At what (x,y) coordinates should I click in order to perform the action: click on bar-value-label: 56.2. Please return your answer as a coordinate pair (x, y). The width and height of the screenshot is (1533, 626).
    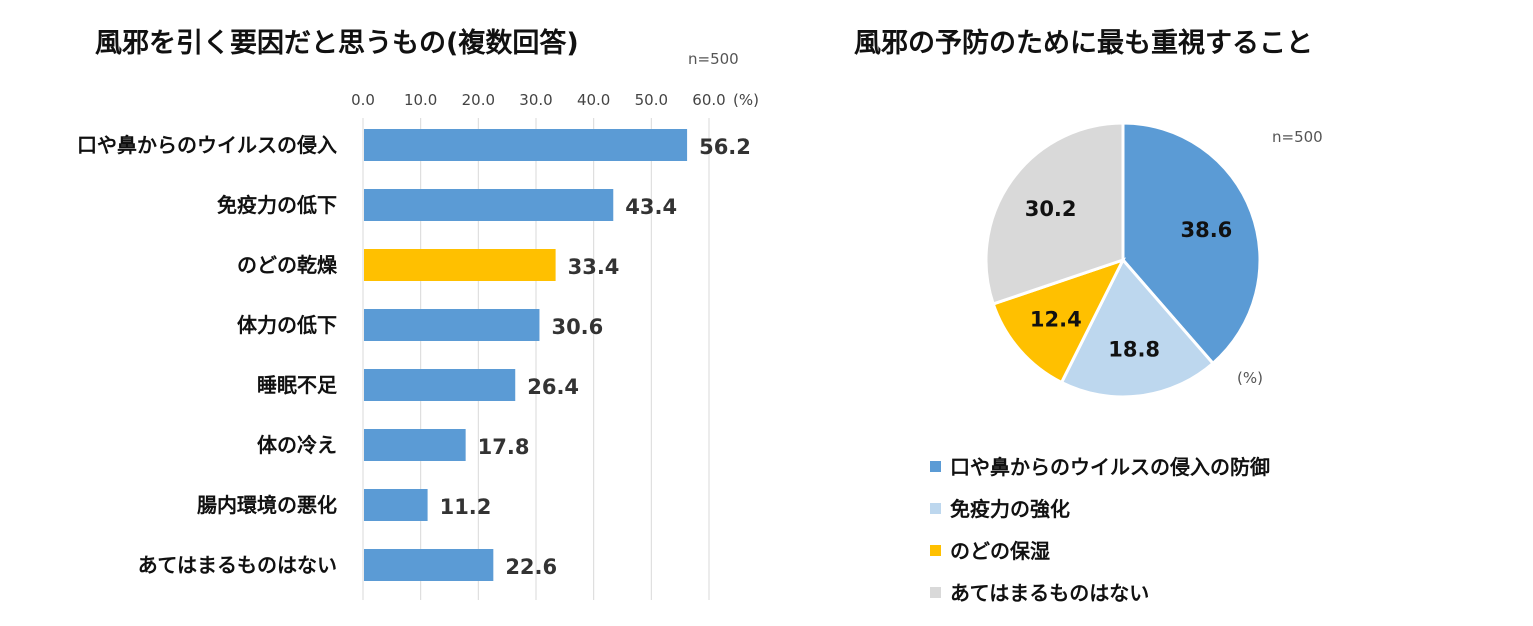
    Looking at the image, I should click on (725, 147).